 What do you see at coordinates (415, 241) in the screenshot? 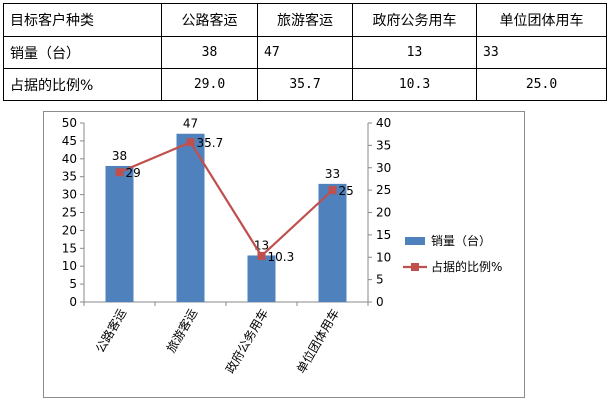
I see `legend-swatch-bar` at bounding box center [415, 241].